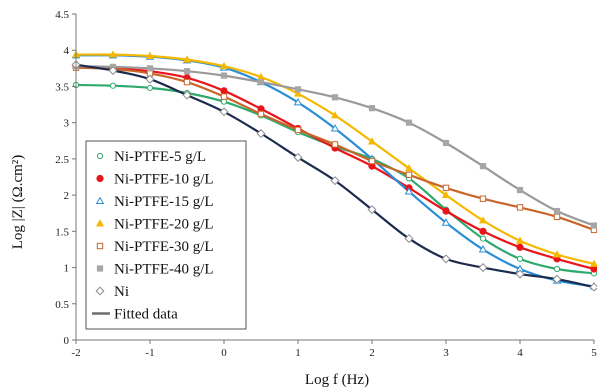  What do you see at coordinates (67, 196) in the screenshot?
I see `y-tick-label: 2` at bounding box center [67, 196].